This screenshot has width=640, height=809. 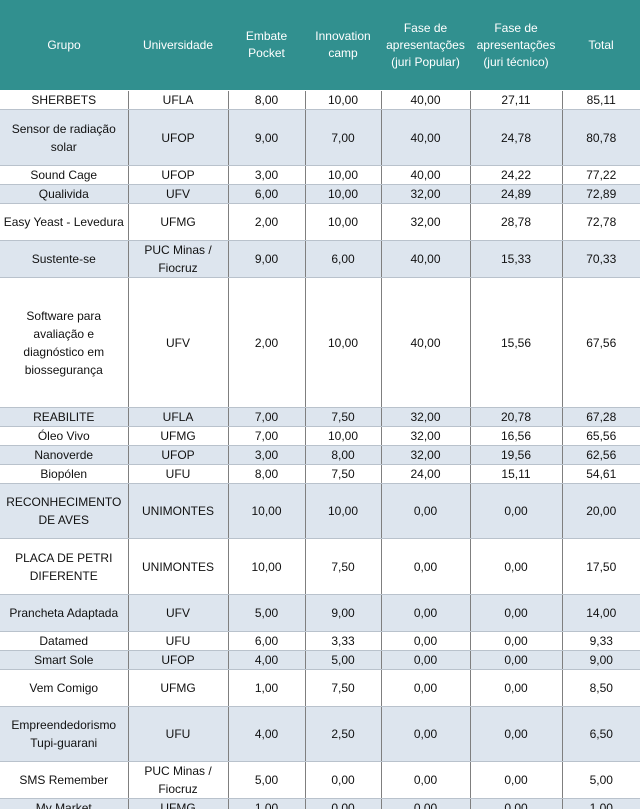 I want to click on score-cell: 54,61, so click(x=600, y=474).